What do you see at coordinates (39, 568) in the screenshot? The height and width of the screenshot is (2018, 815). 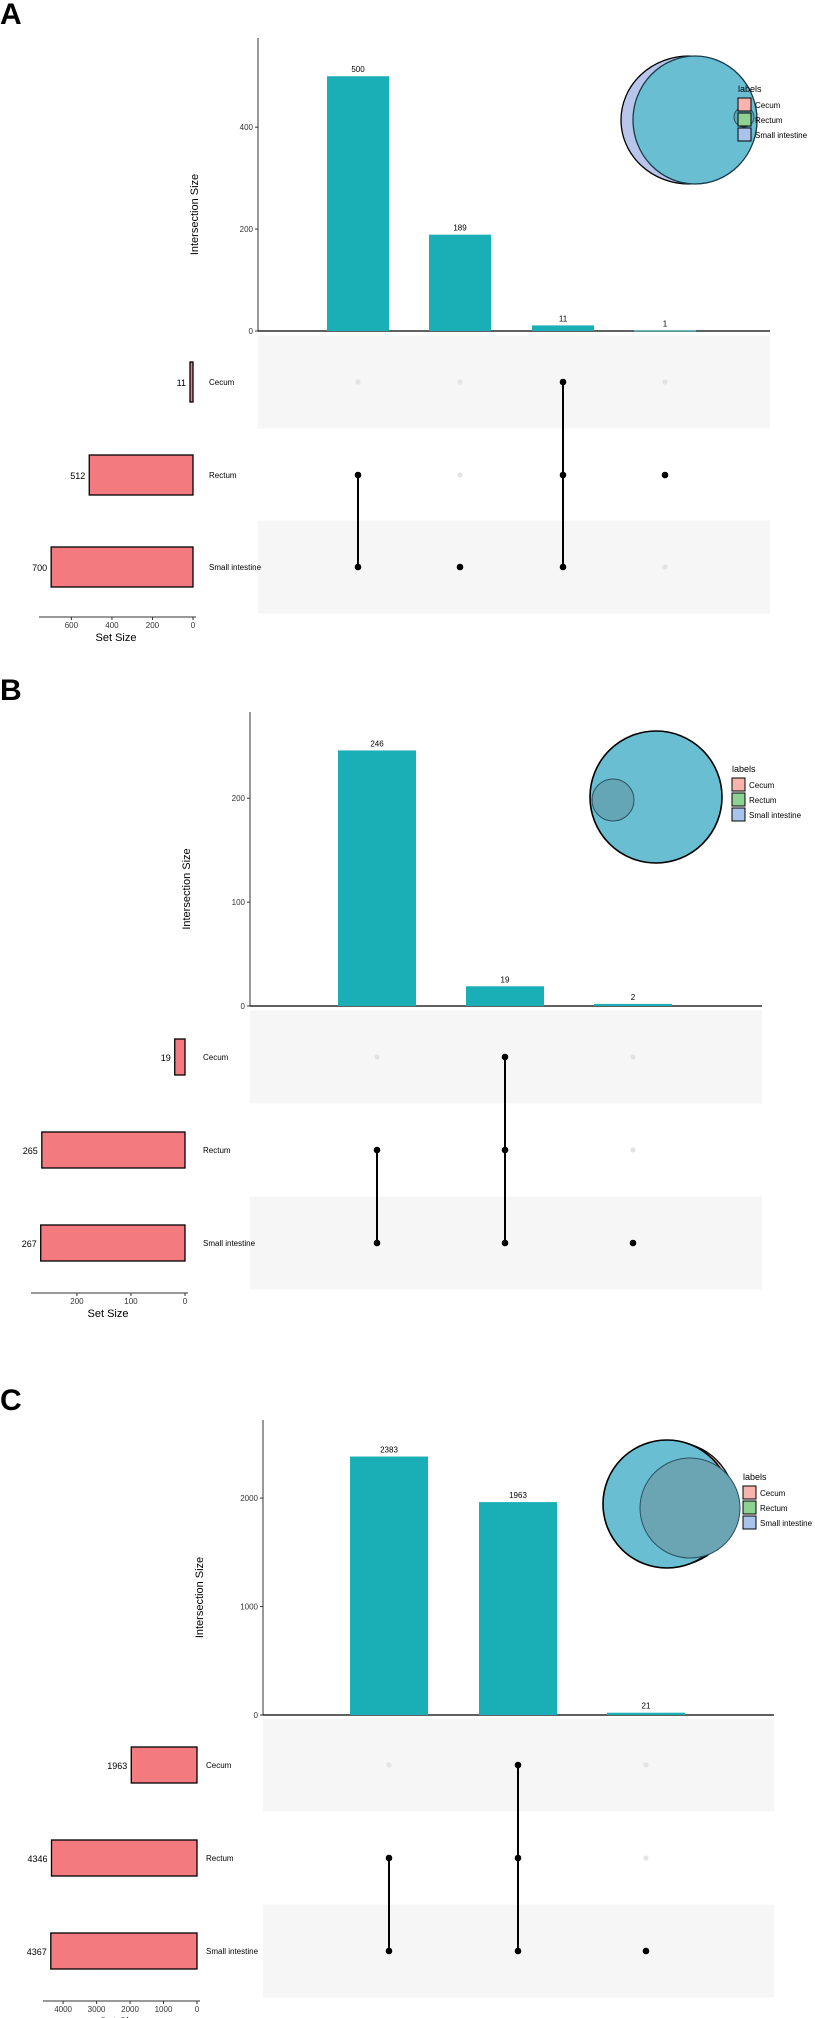 I see `set-size-value: 700` at bounding box center [39, 568].